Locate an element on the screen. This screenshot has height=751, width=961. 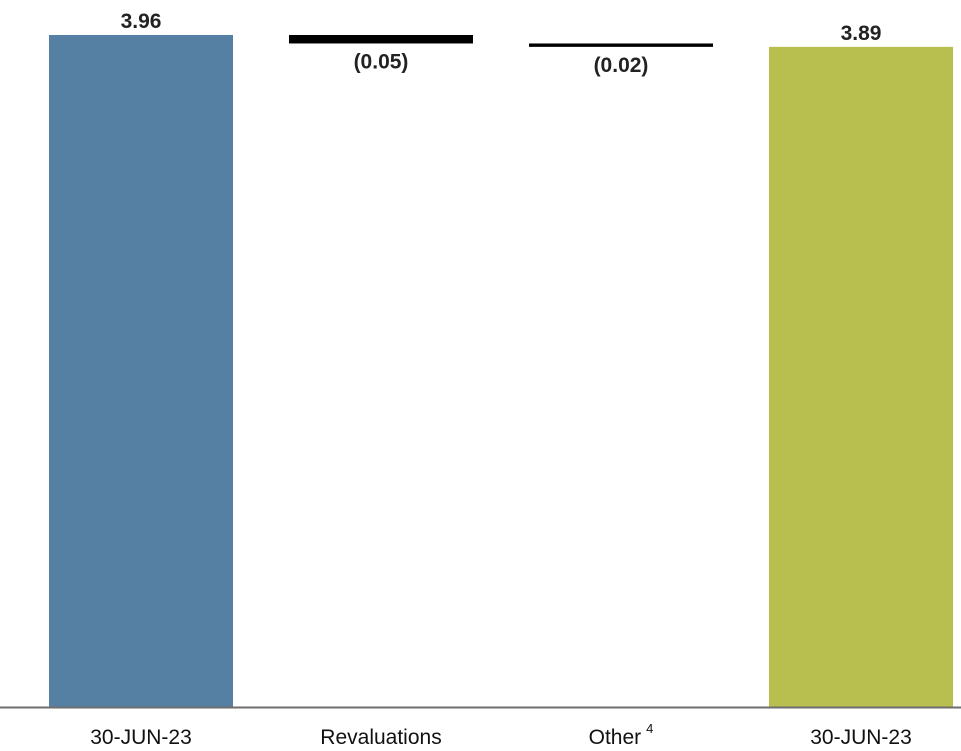
category-labels-group: 30-JUN-23 Revaluations Other 4 30-JUN-23 is located at coordinates (501, 735).